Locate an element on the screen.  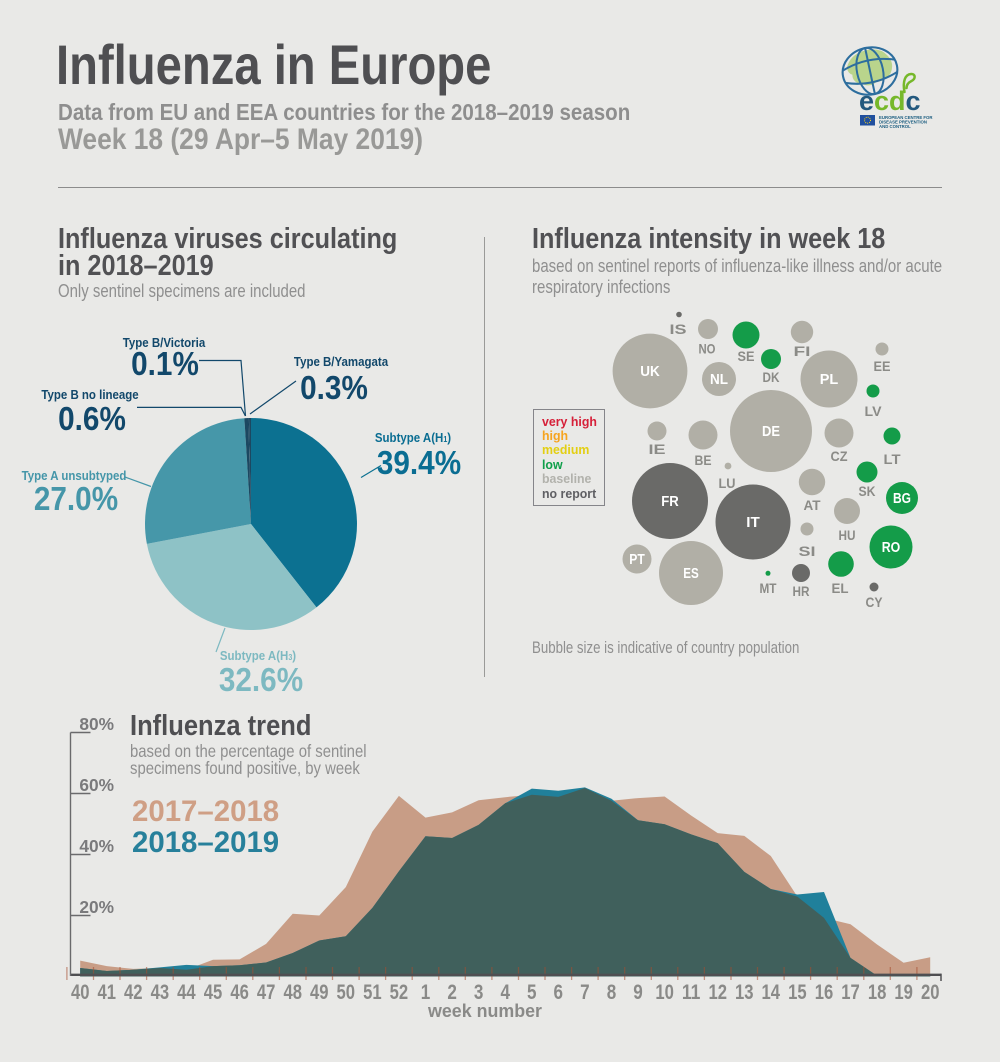
svg-text: 51 is located at coordinates (372, 992).